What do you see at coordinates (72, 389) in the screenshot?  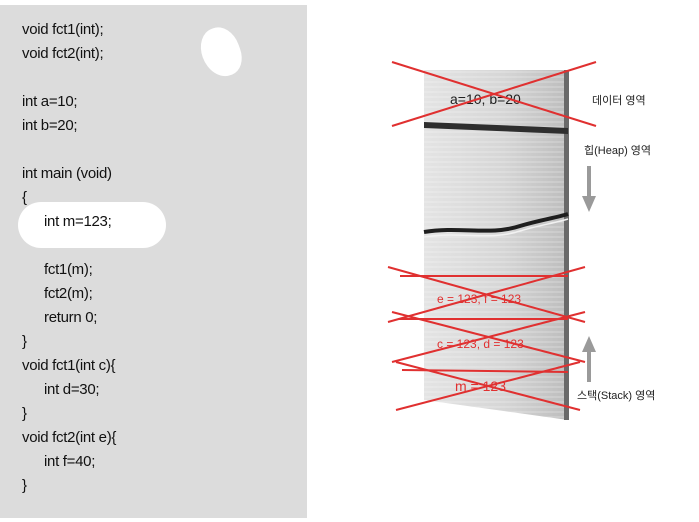 I see `code-line-16: int d=30;` at bounding box center [72, 389].